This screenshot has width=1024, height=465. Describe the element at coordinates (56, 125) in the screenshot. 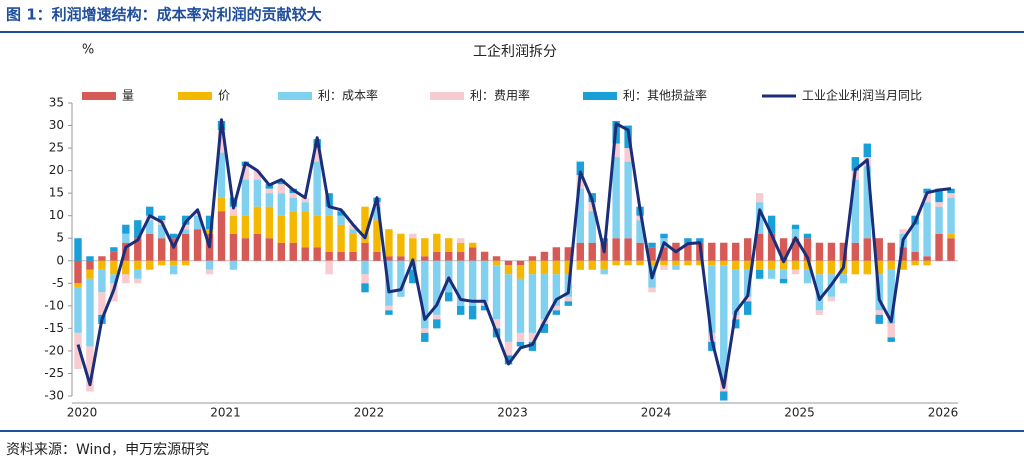

I see `y-tick-label: 30` at that location.